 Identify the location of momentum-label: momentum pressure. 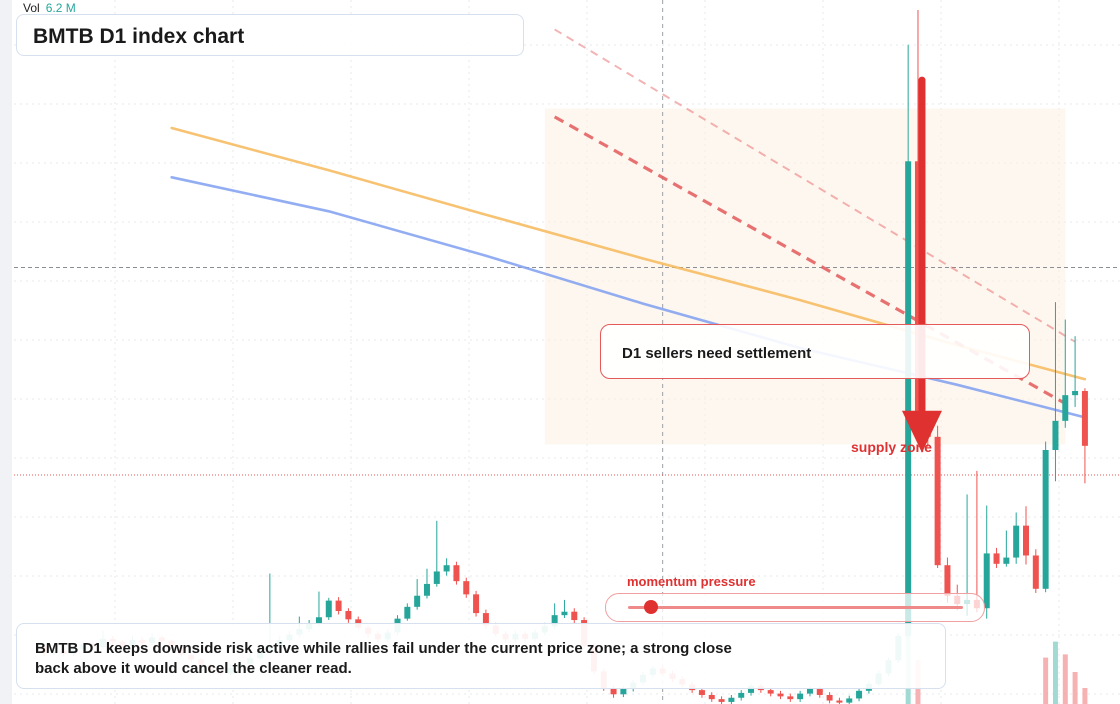
(691, 581).